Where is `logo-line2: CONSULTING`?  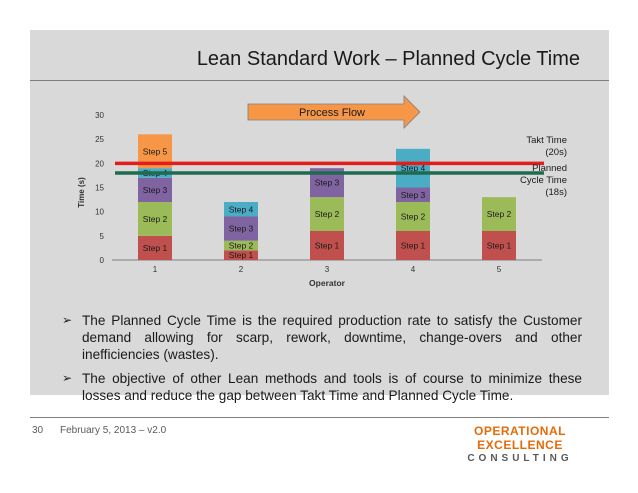
logo-line2: CONSULTING is located at coordinates (520, 458).